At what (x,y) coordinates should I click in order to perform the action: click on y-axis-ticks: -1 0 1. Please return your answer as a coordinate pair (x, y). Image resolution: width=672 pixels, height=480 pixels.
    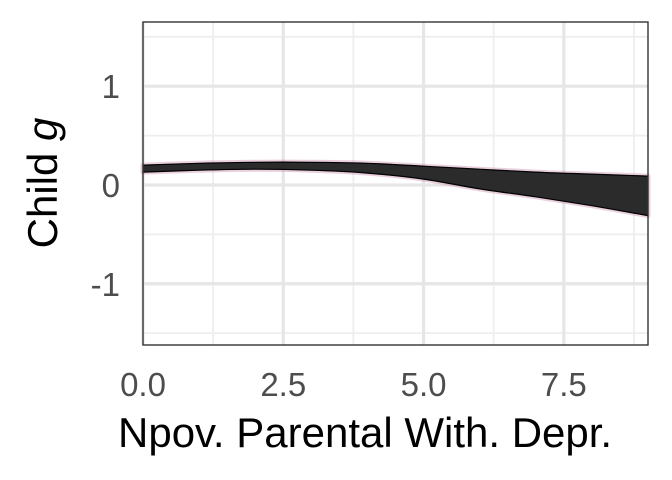
    Looking at the image, I should click on (105, 185).